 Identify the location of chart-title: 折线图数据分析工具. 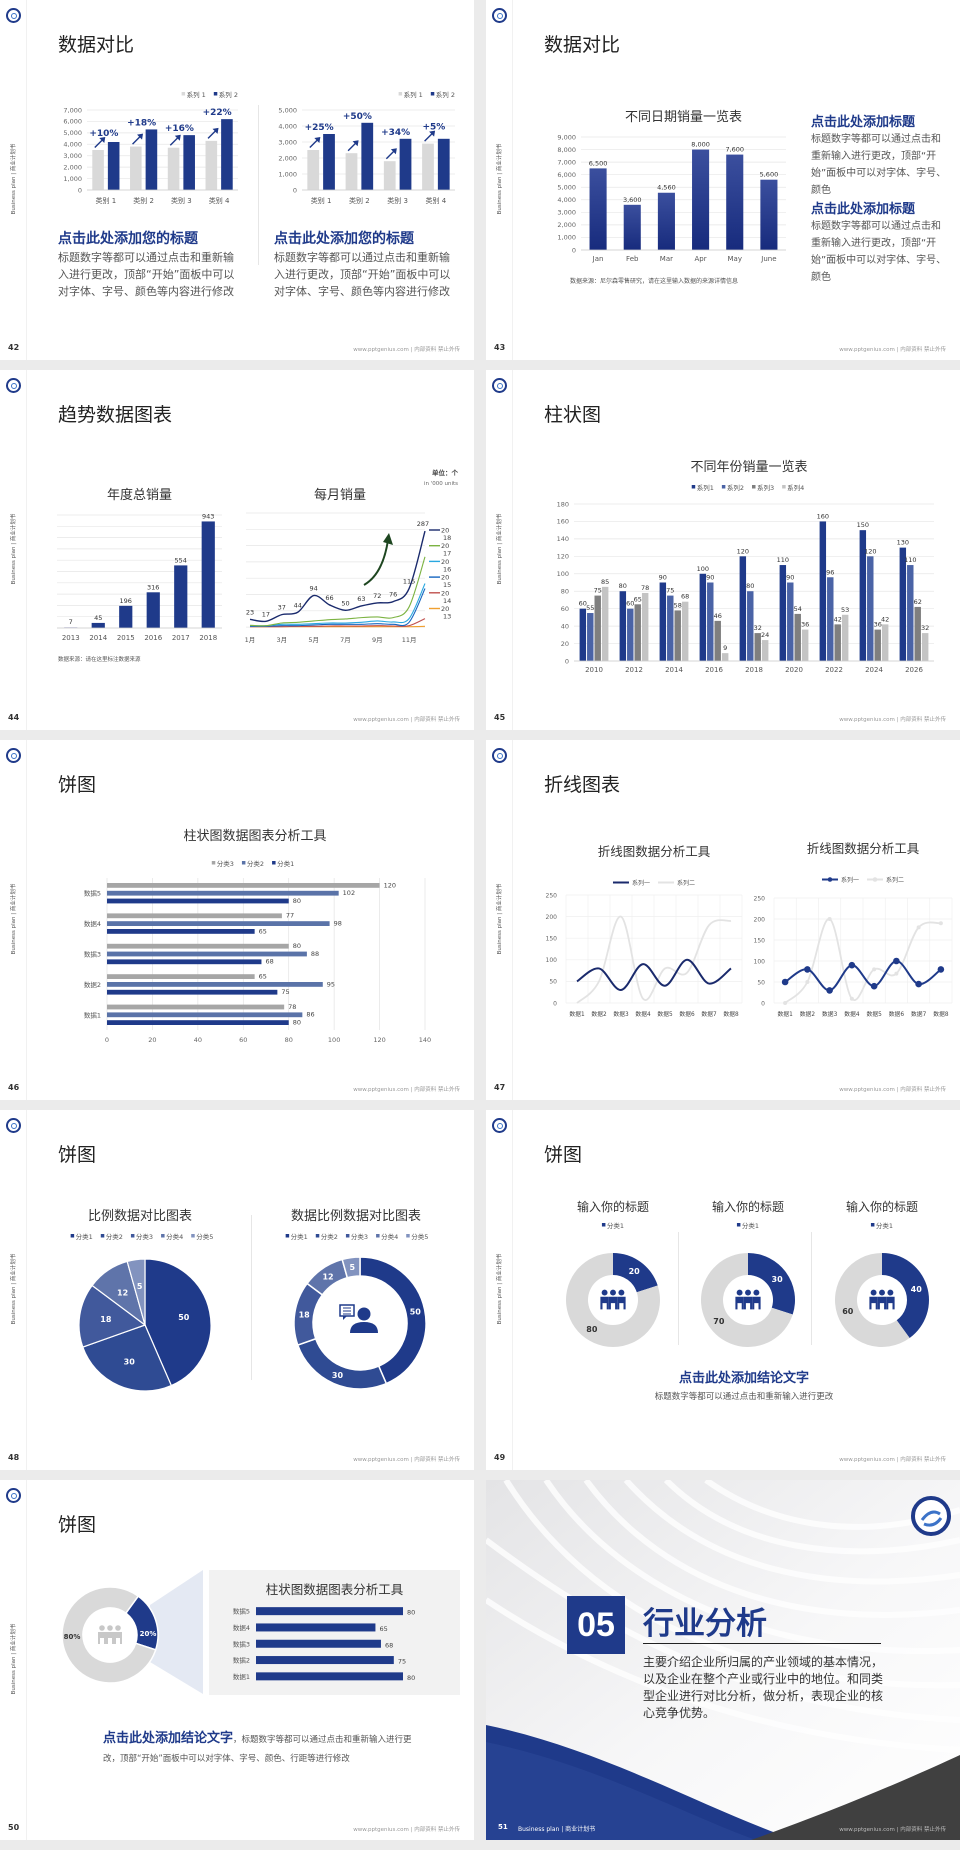
(863, 848).